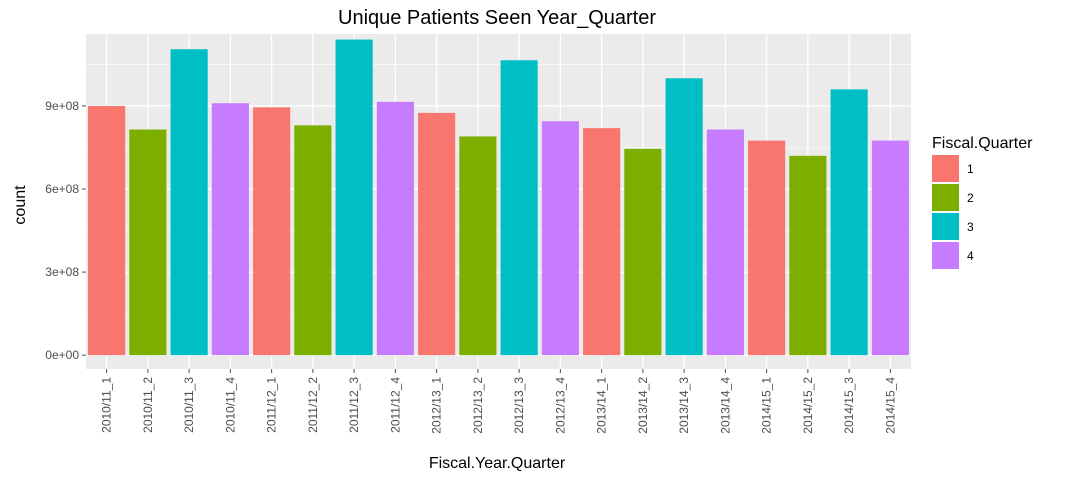 Image resolution: width=1080 pixels, height=480 pixels. I want to click on x-tick-label: 2013/14_2, so click(643, 405).